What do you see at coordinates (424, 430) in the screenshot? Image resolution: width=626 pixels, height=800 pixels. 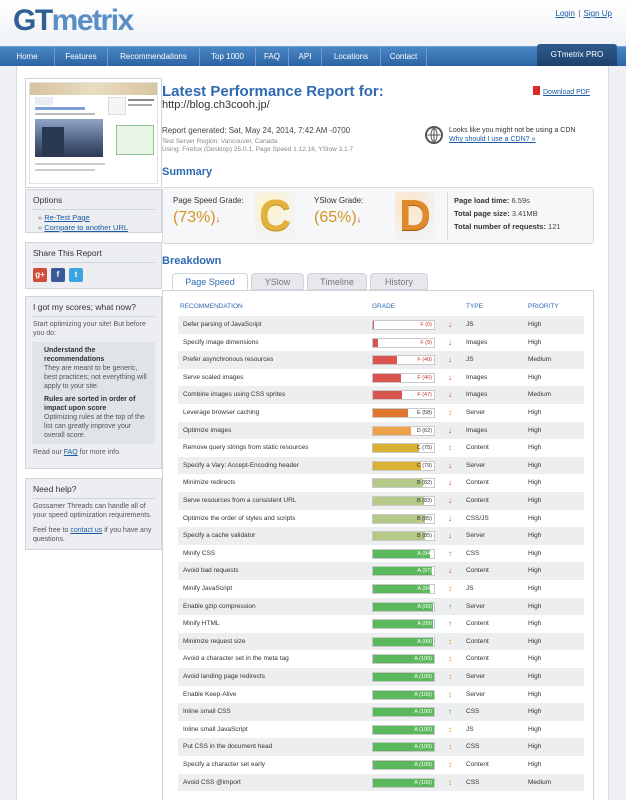 I see `grade-label: D (62)` at bounding box center [424, 430].